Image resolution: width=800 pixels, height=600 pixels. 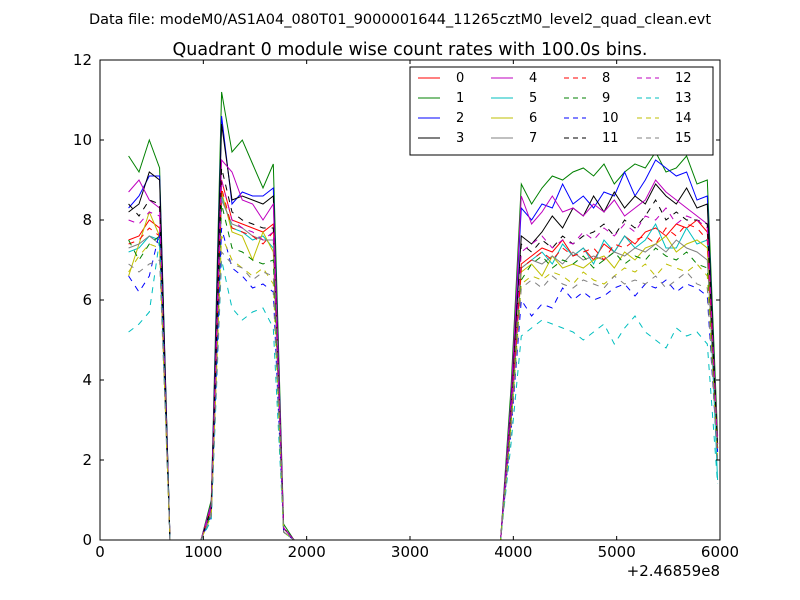 I want to click on legend-label-7: 7, so click(x=533, y=138).